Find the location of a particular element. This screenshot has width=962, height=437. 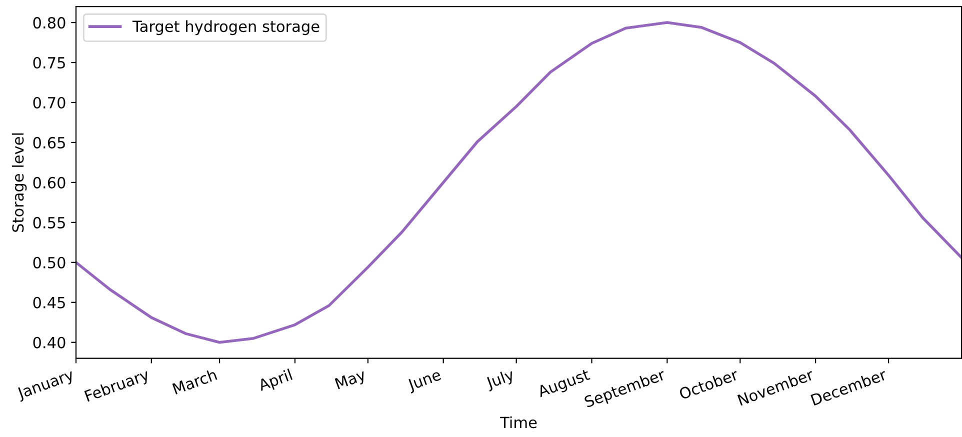

x-tick-label: March is located at coordinates (195, 381).